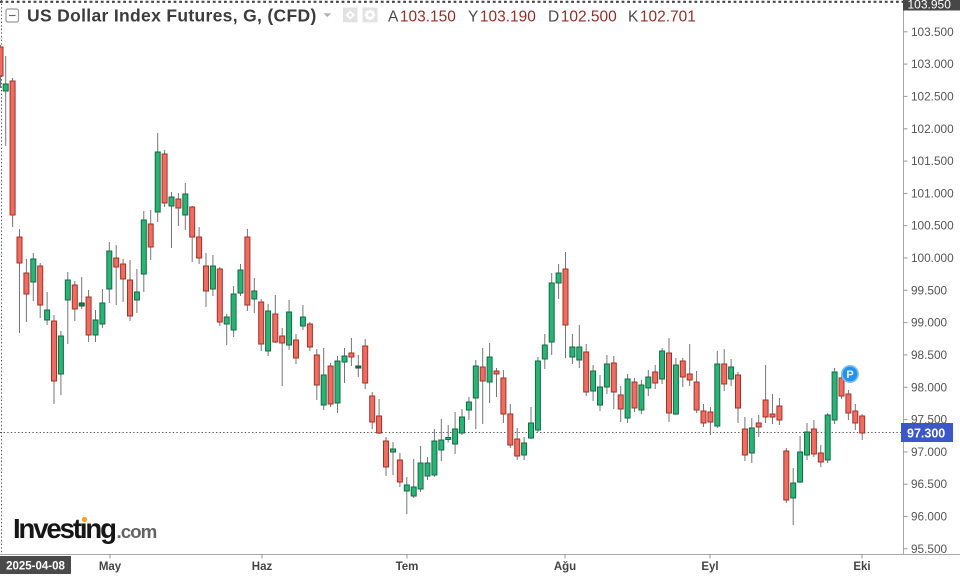  I want to click on svg-text: 99.500, so click(929, 290).